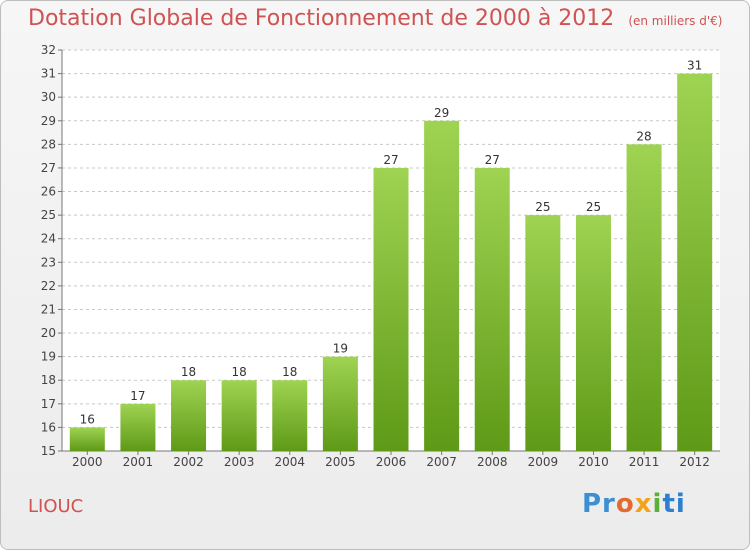 The height and width of the screenshot is (550, 750). Describe the element at coordinates (441, 462) in the screenshot. I see `x-tick-label: 2007` at that location.